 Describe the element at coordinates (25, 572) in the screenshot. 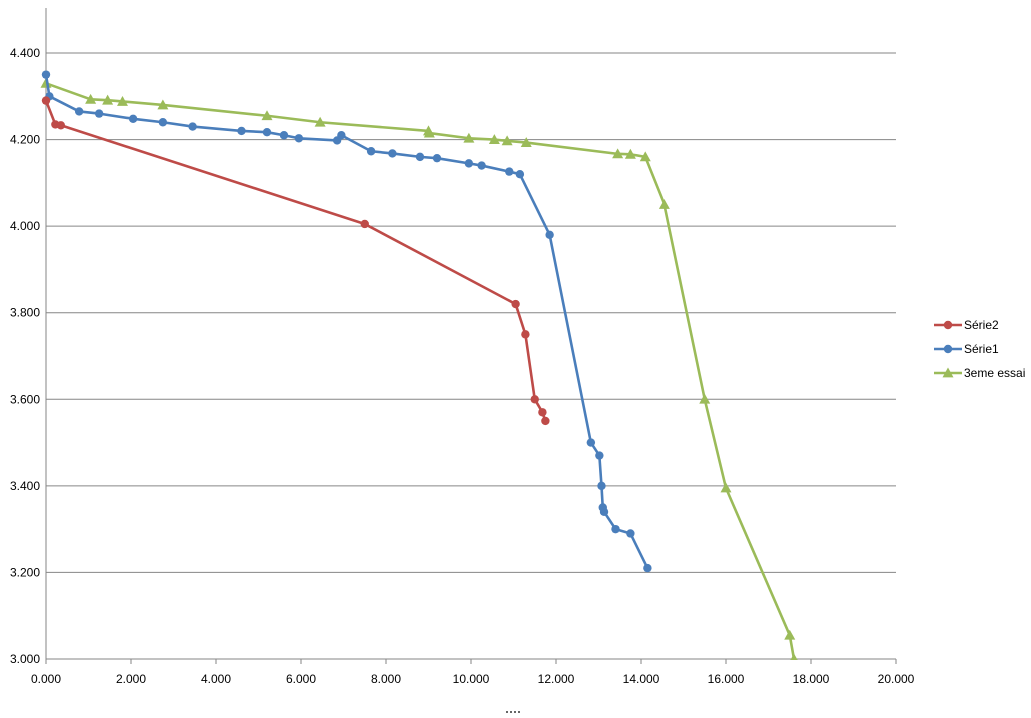

I see `y-tick-label: 3.200` at that location.